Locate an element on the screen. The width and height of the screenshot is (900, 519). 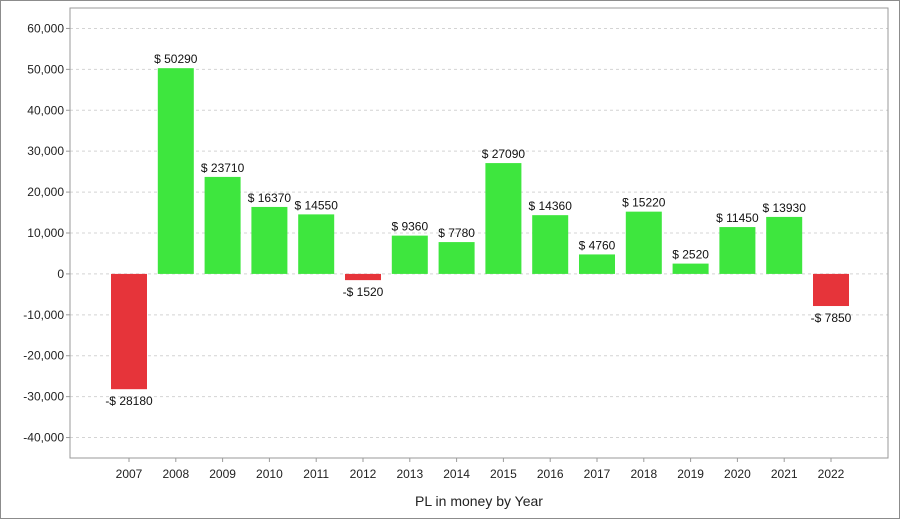
y-tick-label: 50,000 is located at coordinates (45, 69).